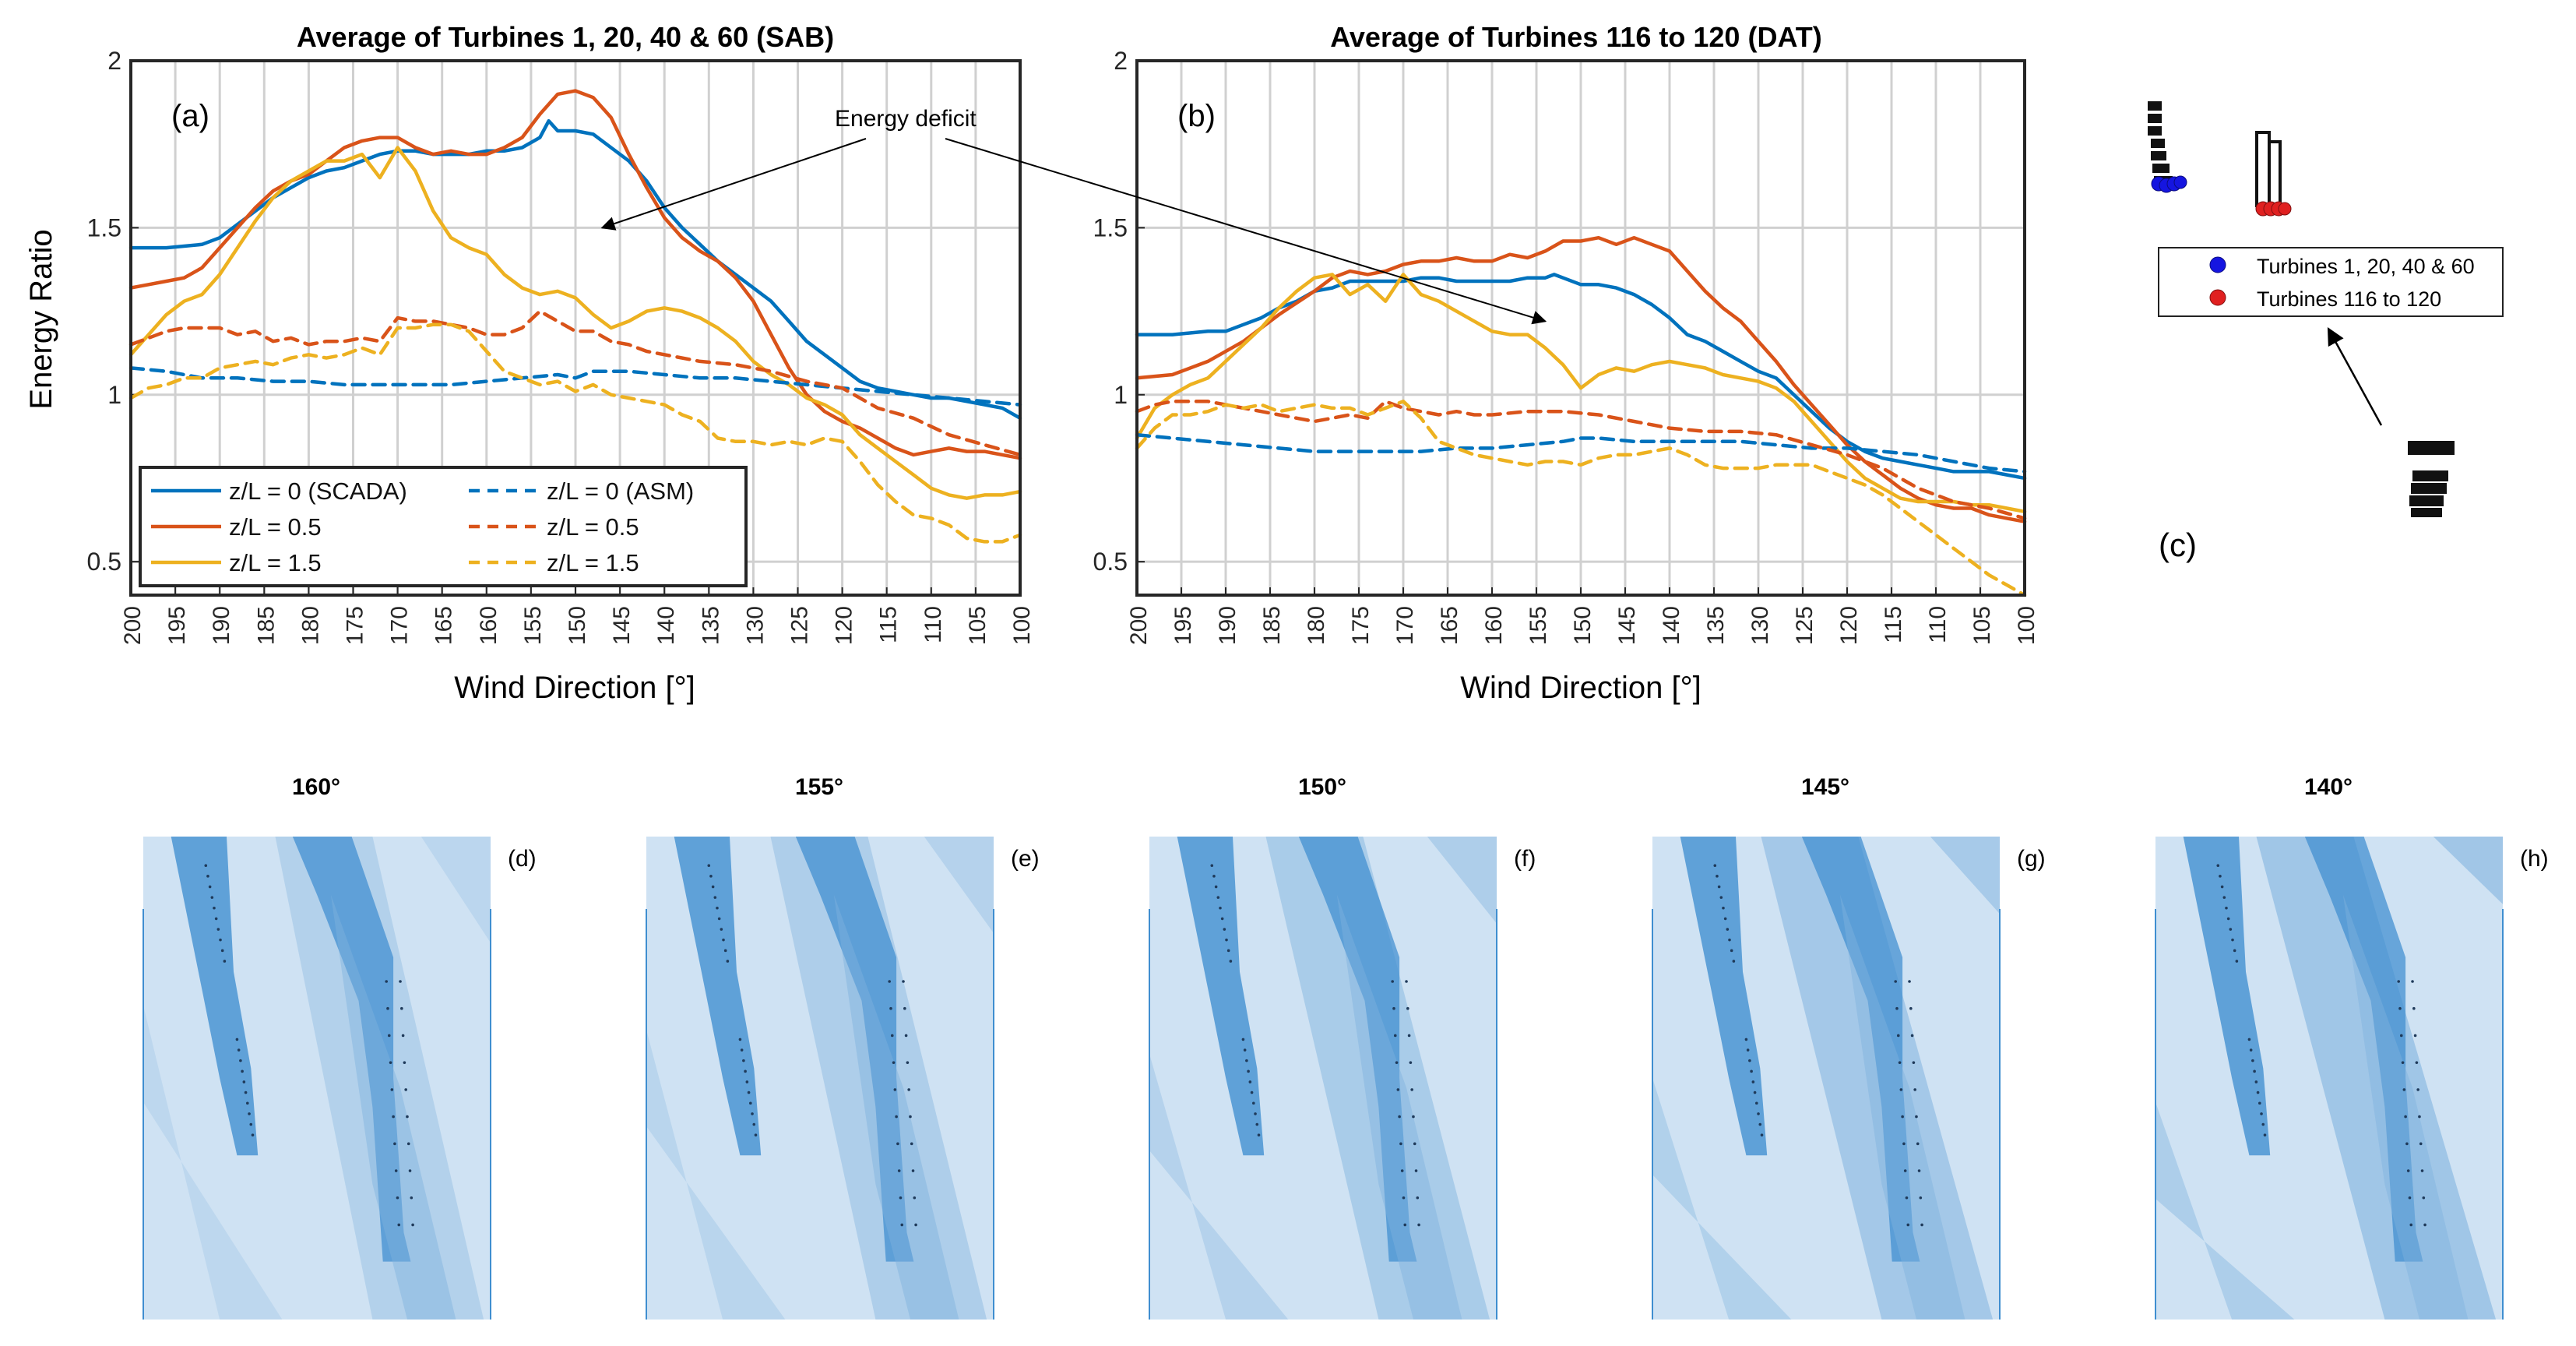  Describe the element at coordinates (1627, 626) in the screenshot. I see `x-tick-label: 145` at that location.